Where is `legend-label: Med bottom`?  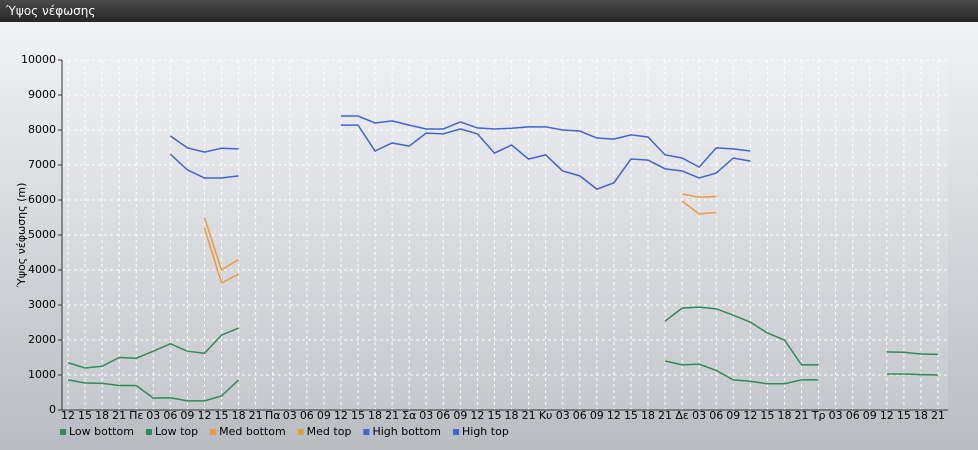
legend-label: Med bottom is located at coordinates (252, 431).